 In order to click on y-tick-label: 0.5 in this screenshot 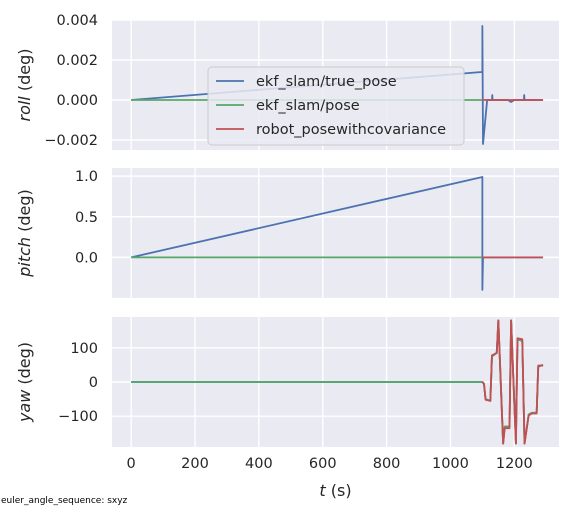, I will do `click(86, 218)`.